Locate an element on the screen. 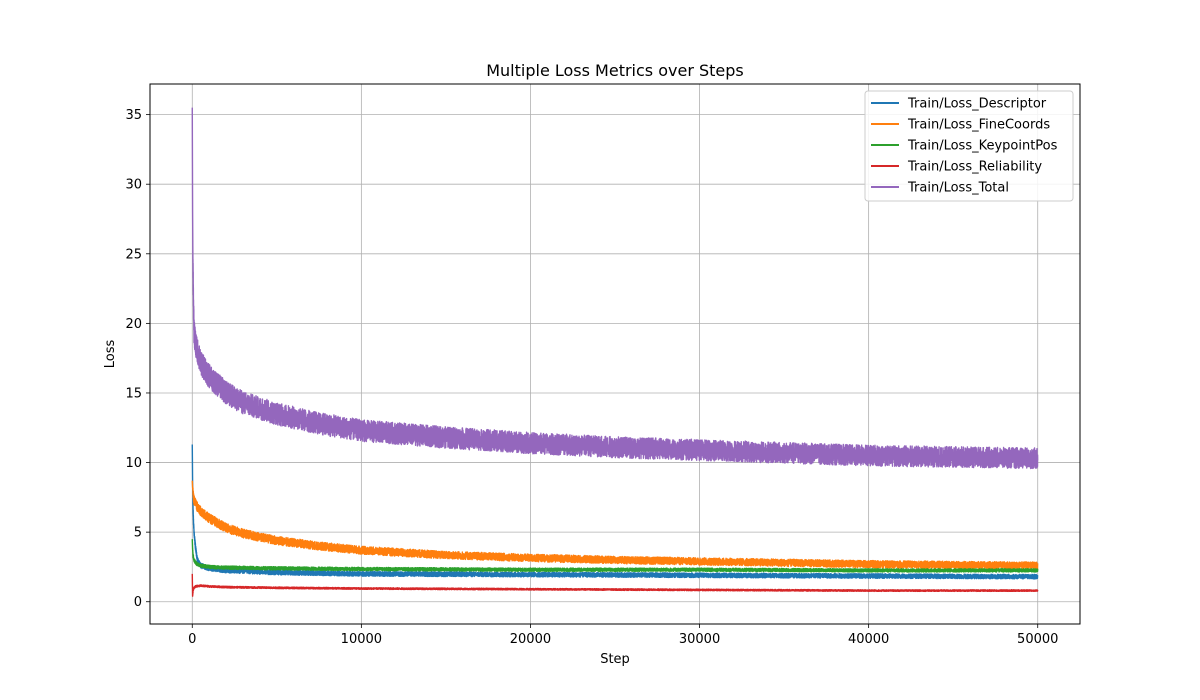 The image size is (1200, 700). x-tick-label: 0 is located at coordinates (192, 639).